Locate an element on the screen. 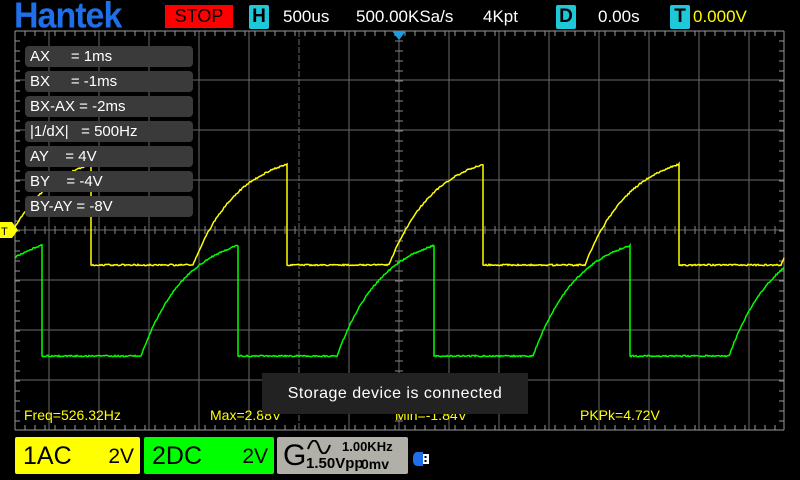 The width and height of the screenshot is (800, 480). channel2-name: 2DC is located at coordinates (177, 456).